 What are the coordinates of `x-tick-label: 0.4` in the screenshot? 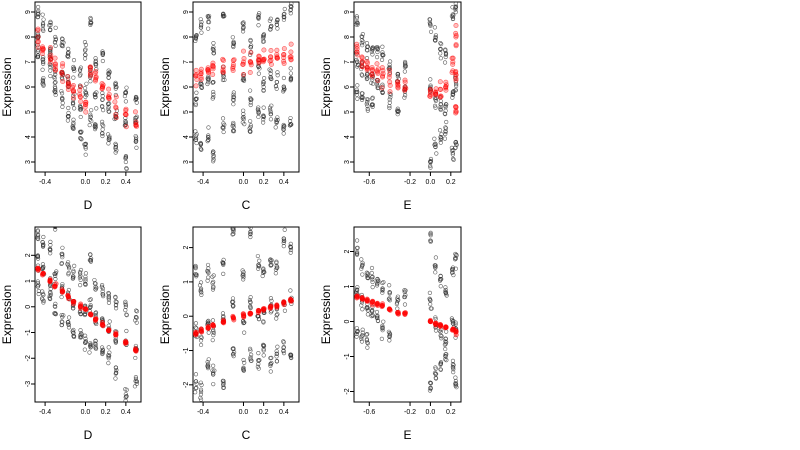 It's located at (284, 412).